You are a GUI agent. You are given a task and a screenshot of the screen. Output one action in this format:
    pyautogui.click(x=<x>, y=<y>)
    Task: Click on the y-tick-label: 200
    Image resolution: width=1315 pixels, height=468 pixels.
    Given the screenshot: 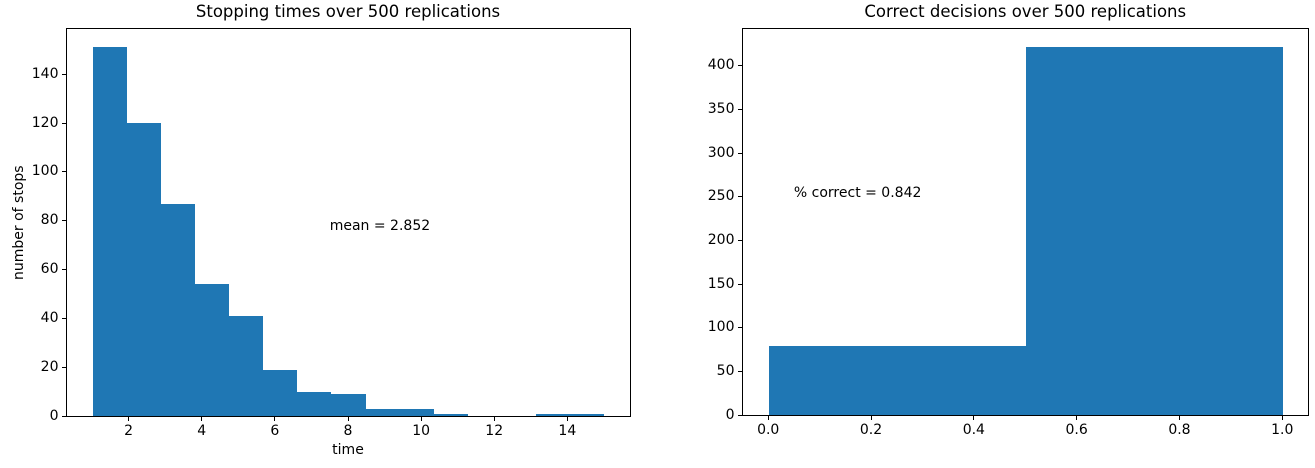 What is the action you would take?
    pyautogui.click(x=721, y=239)
    